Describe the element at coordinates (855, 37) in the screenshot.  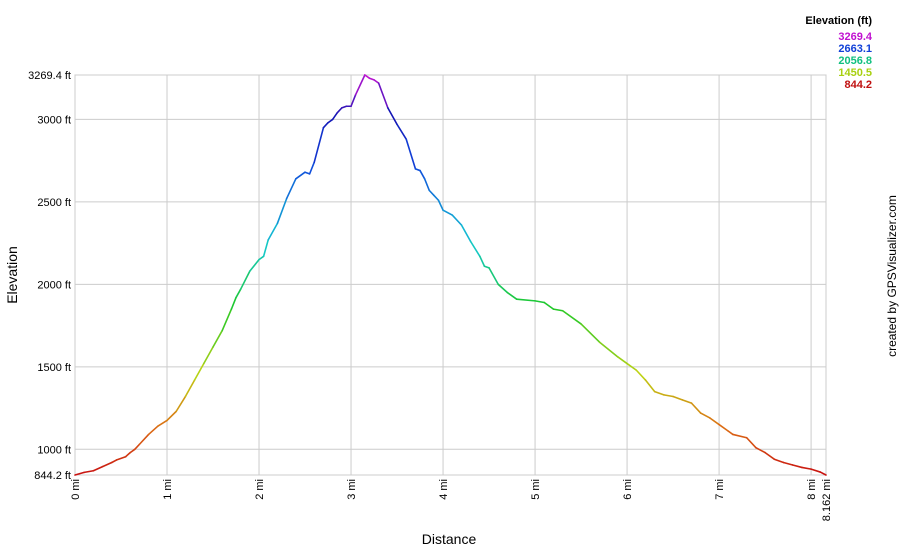
I see `legend-entry: 3269.4` at that location.